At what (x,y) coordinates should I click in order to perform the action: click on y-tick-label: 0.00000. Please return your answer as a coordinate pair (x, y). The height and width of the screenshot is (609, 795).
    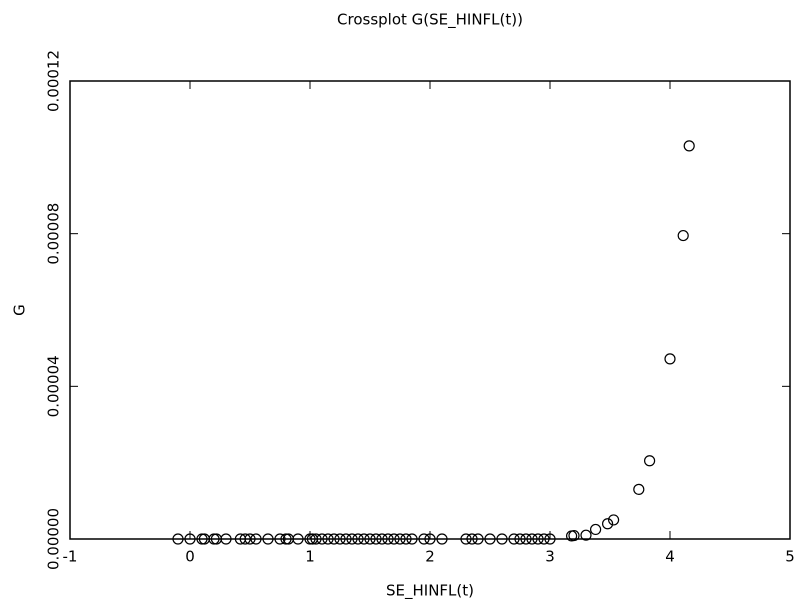
    Looking at the image, I should click on (54, 539).